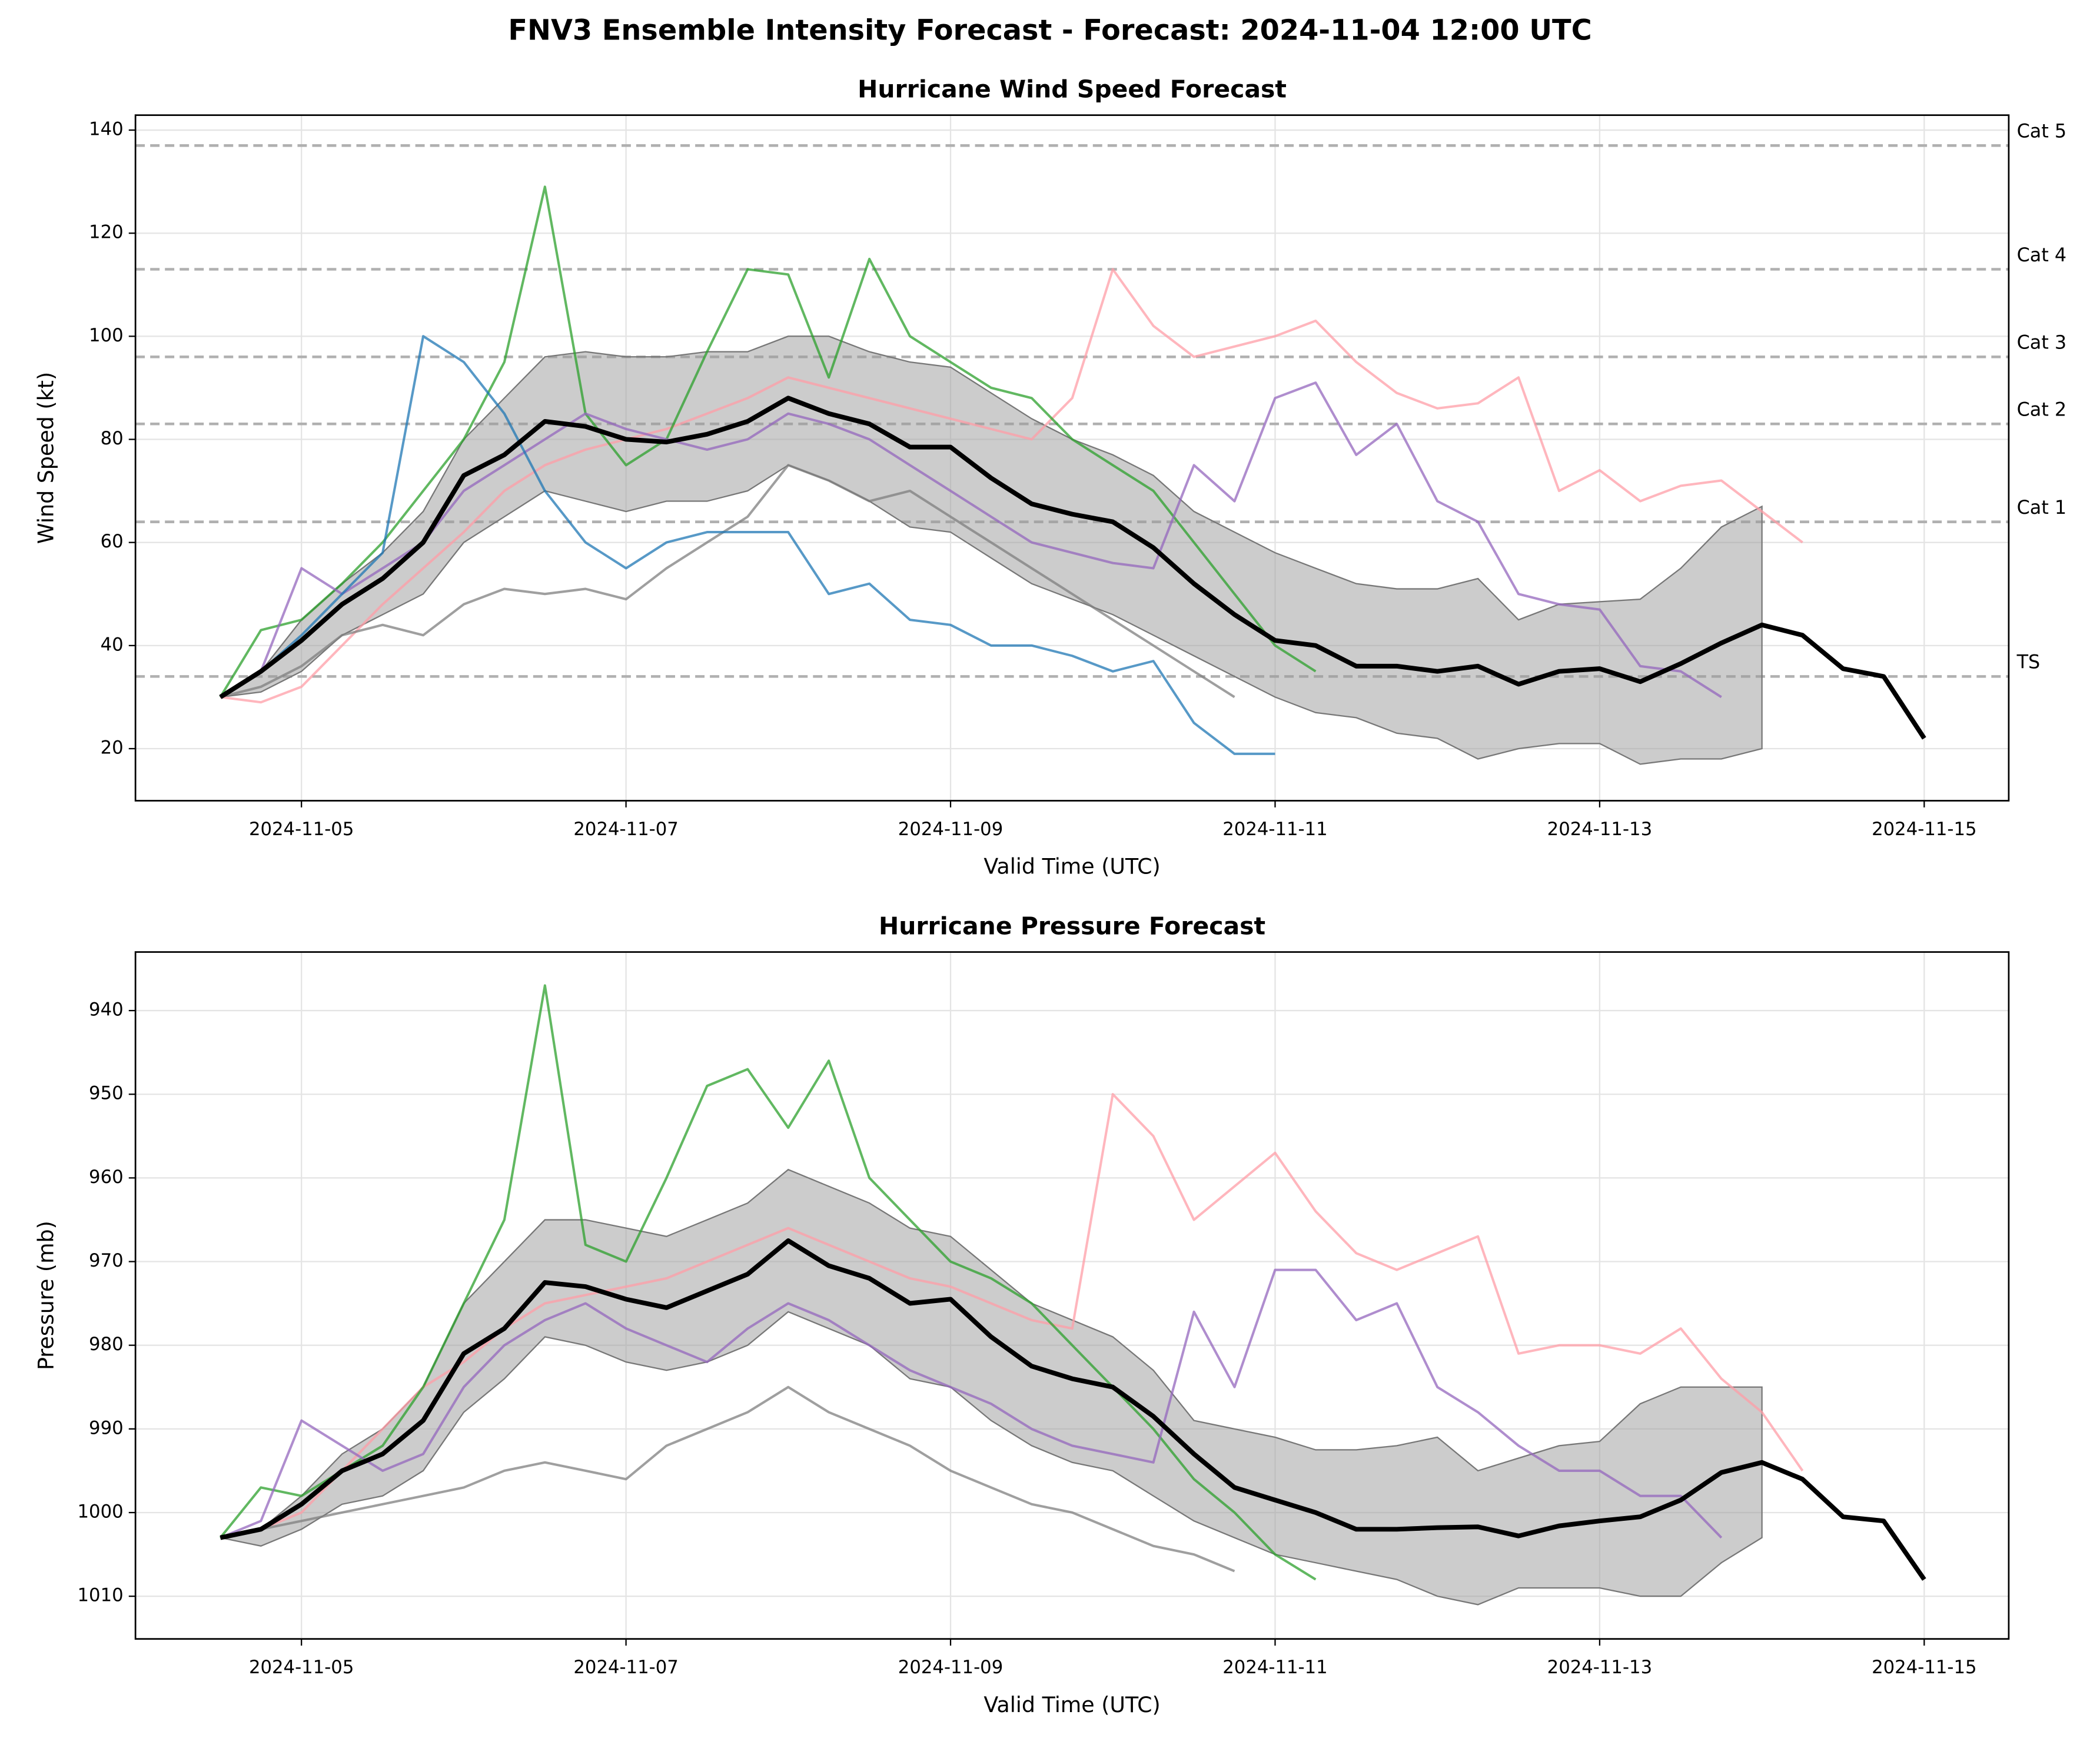  I want to click on y-tick-label: 60, so click(113, 541).